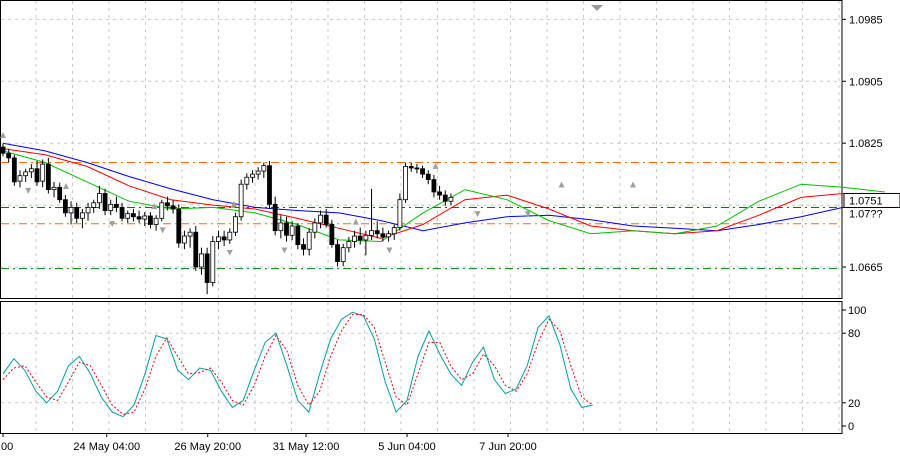  I want to click on stoch-tick-label: 20, so click(854, 404).